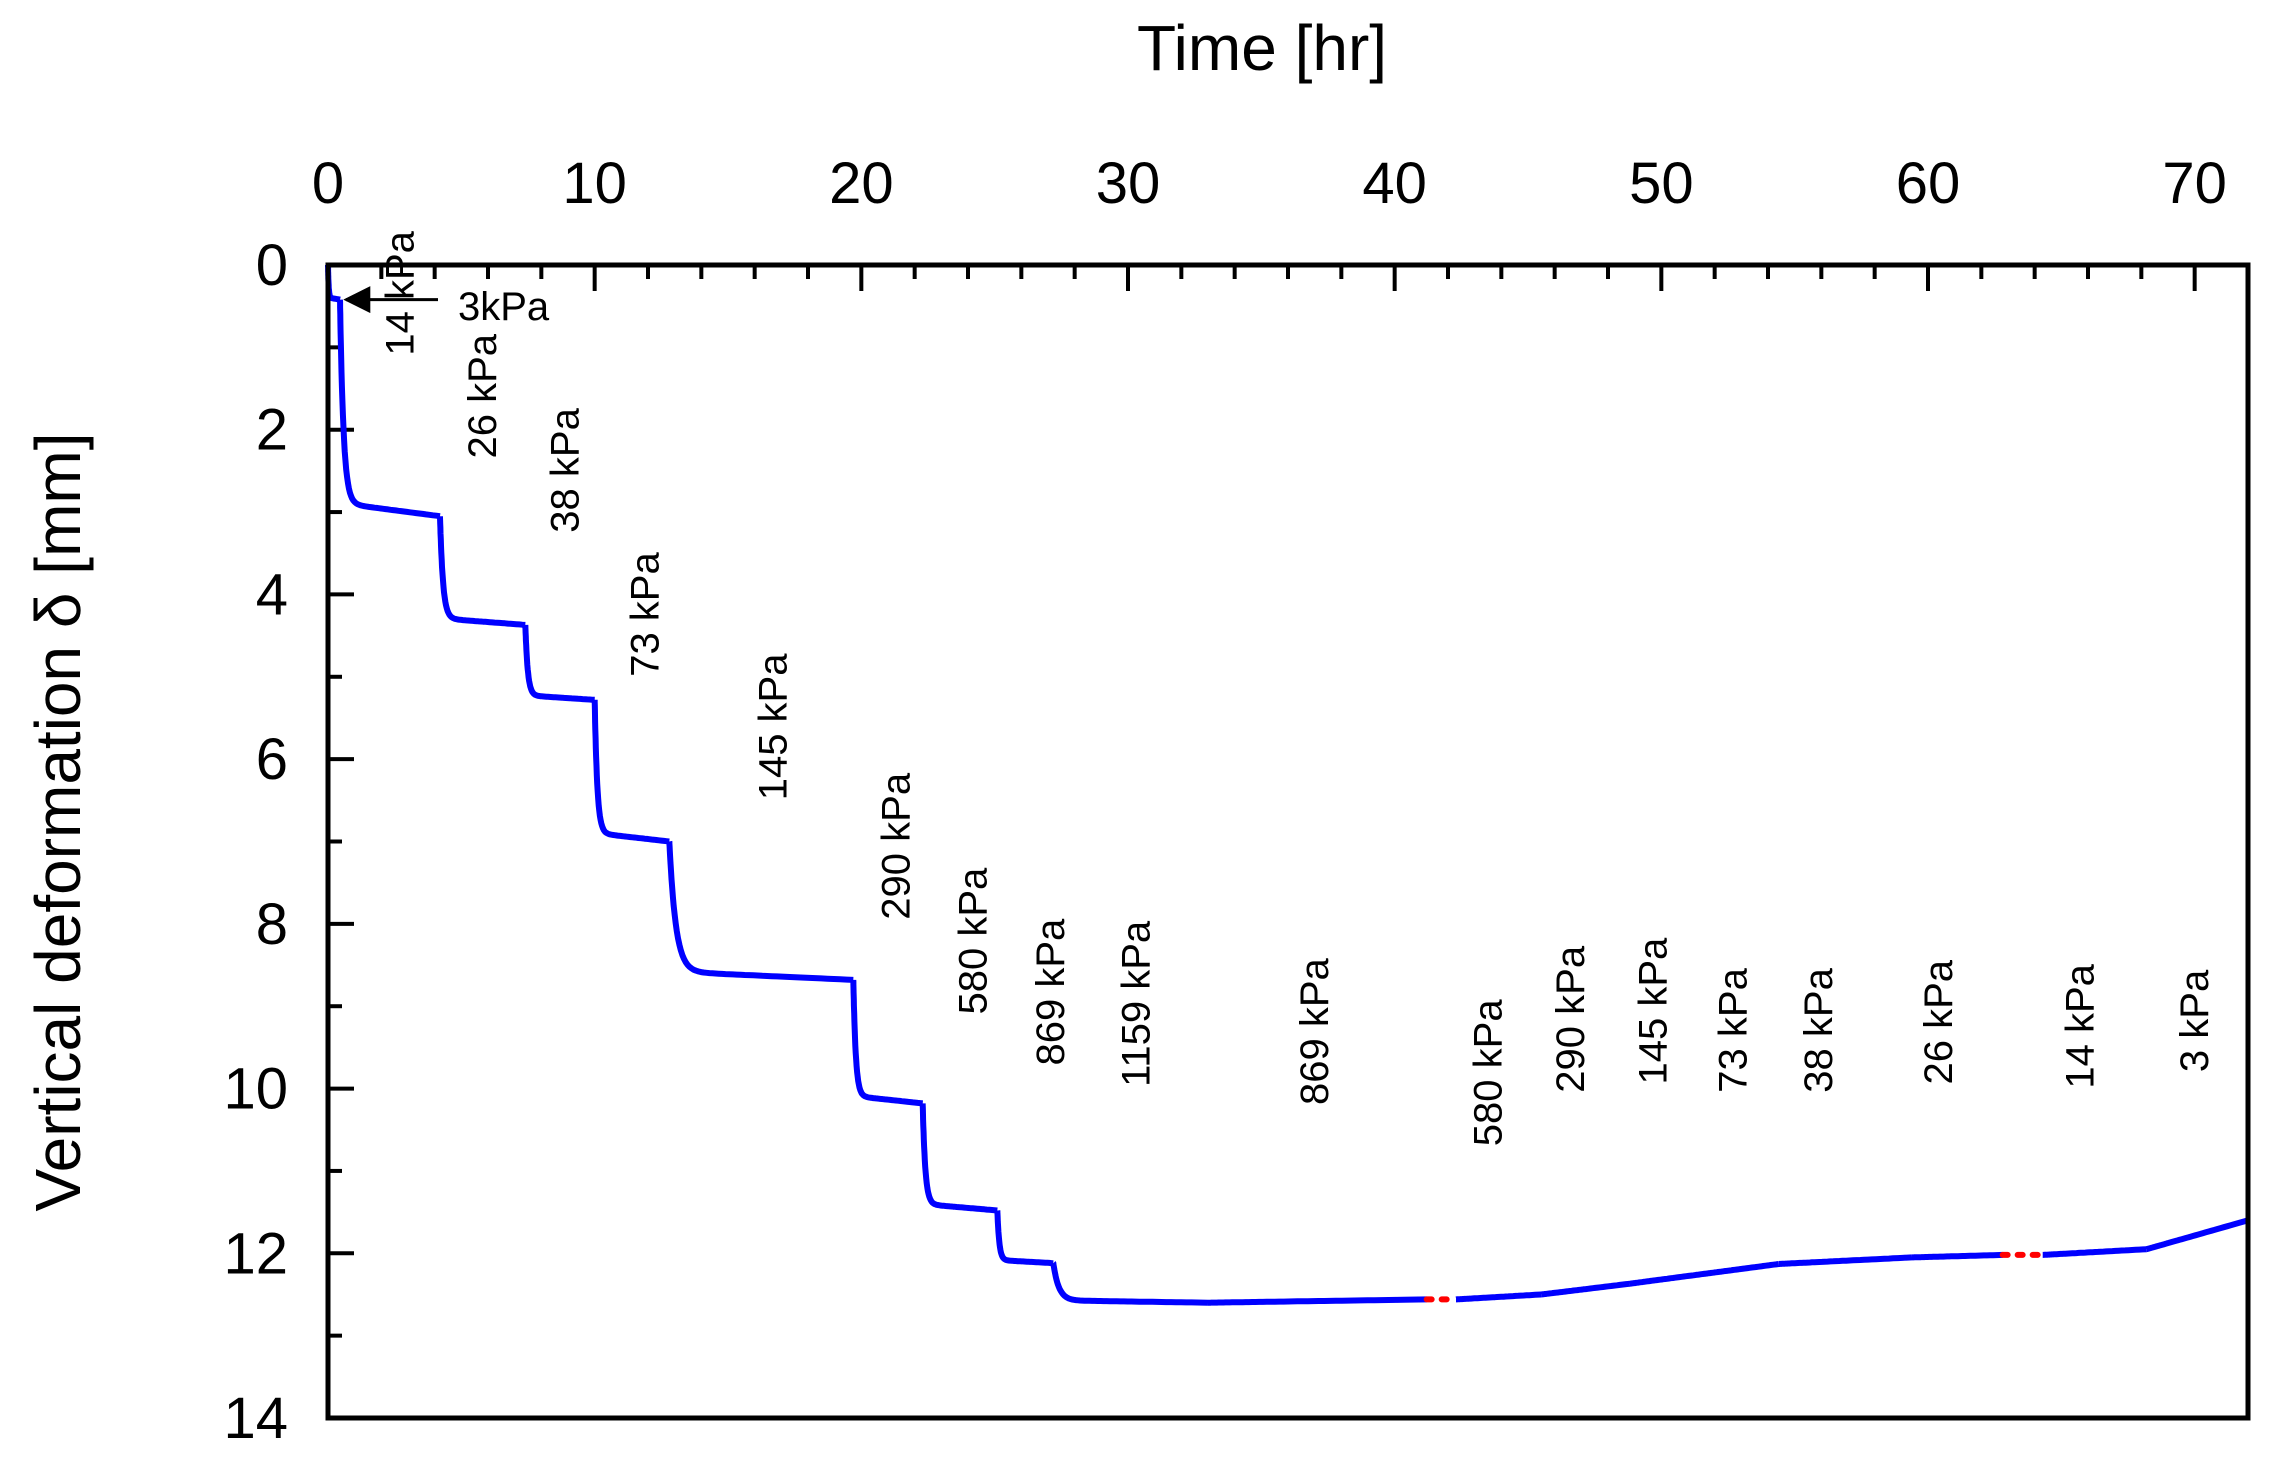 The image size is (2272, 1460). Describe the element at coordinates (288, 842) in the screenshot. I see `y-ticks: 0 2 4 6 8 10 12 14` at that location.